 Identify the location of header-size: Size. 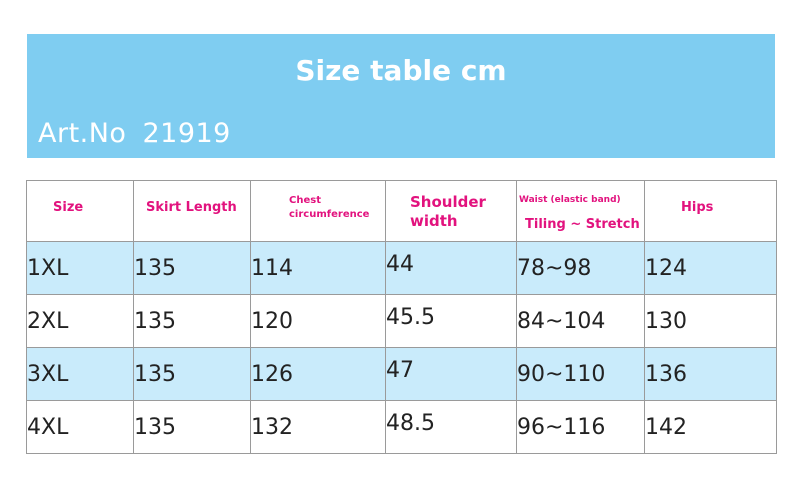
(80, 211).